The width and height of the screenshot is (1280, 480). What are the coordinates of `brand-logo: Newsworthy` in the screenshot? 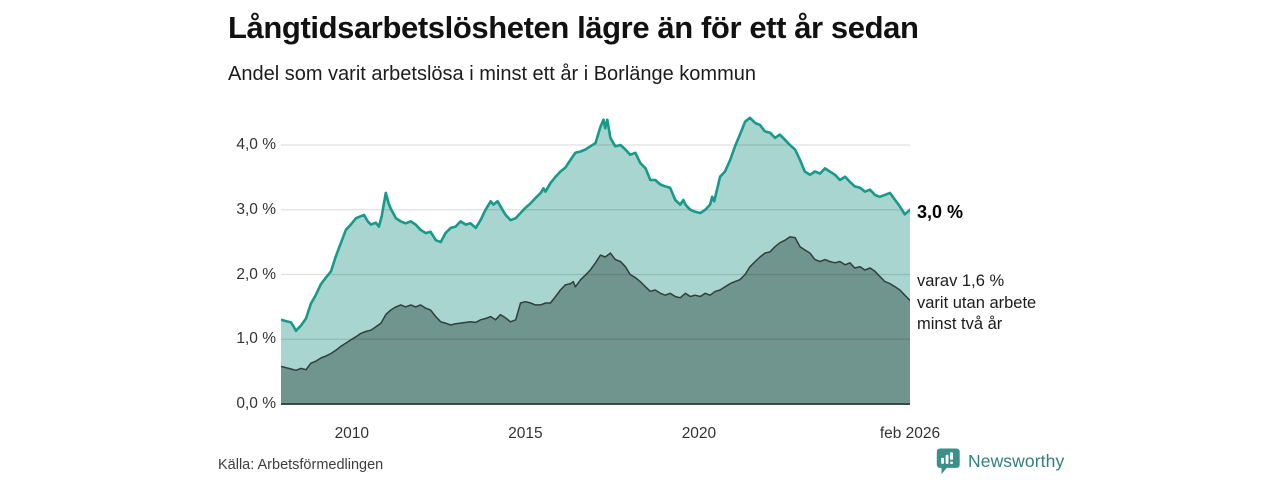 It's located at (1000, 461).